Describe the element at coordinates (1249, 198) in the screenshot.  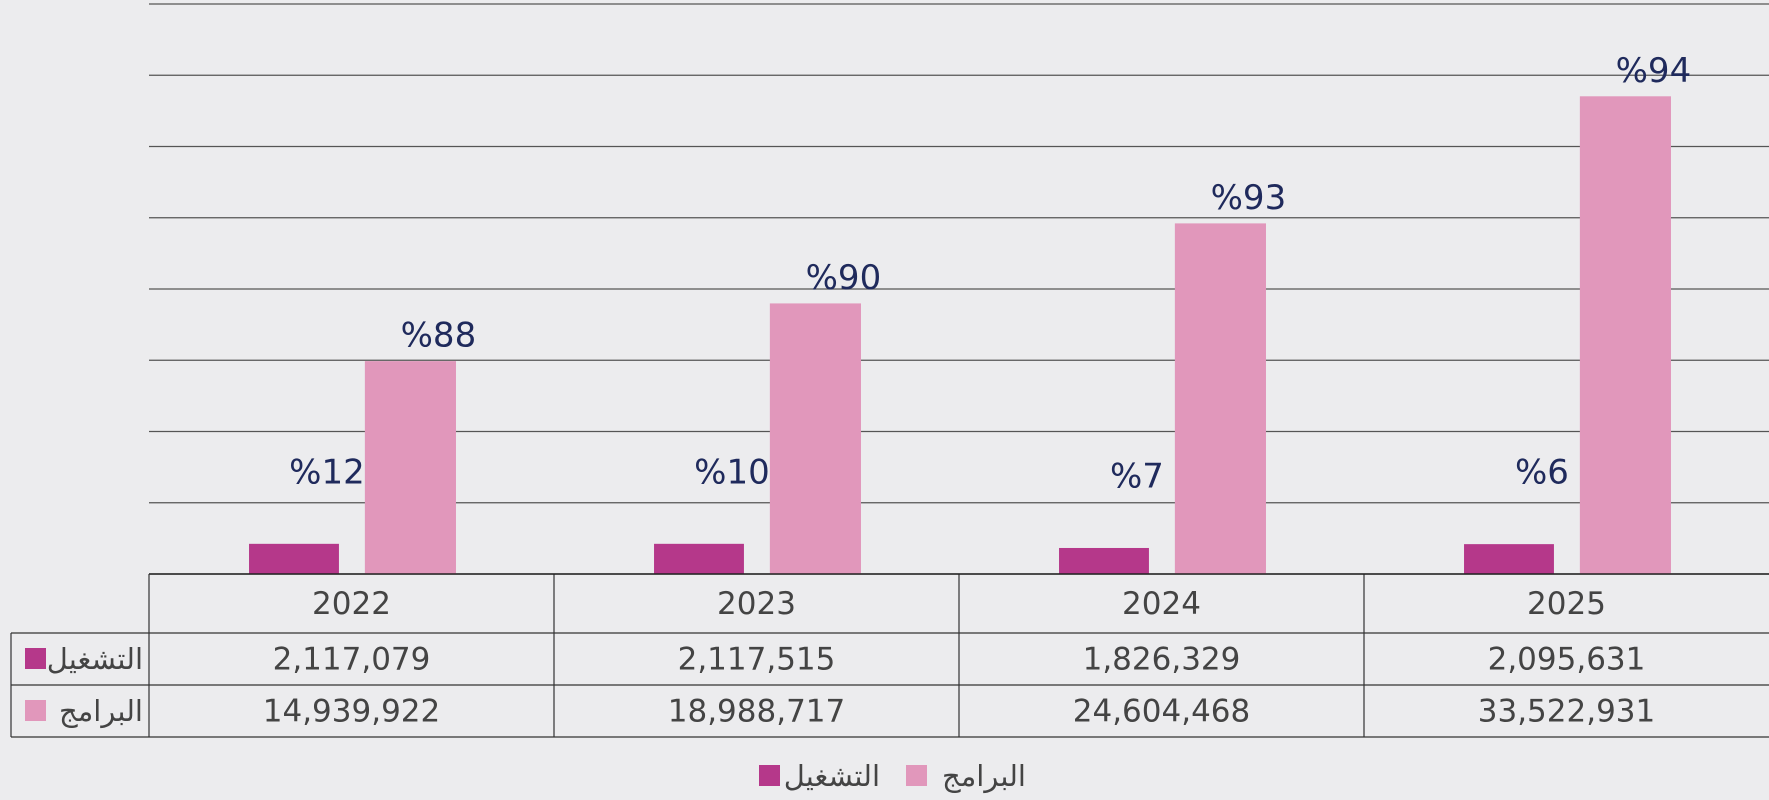
I see `percent-label: %93` at that location.